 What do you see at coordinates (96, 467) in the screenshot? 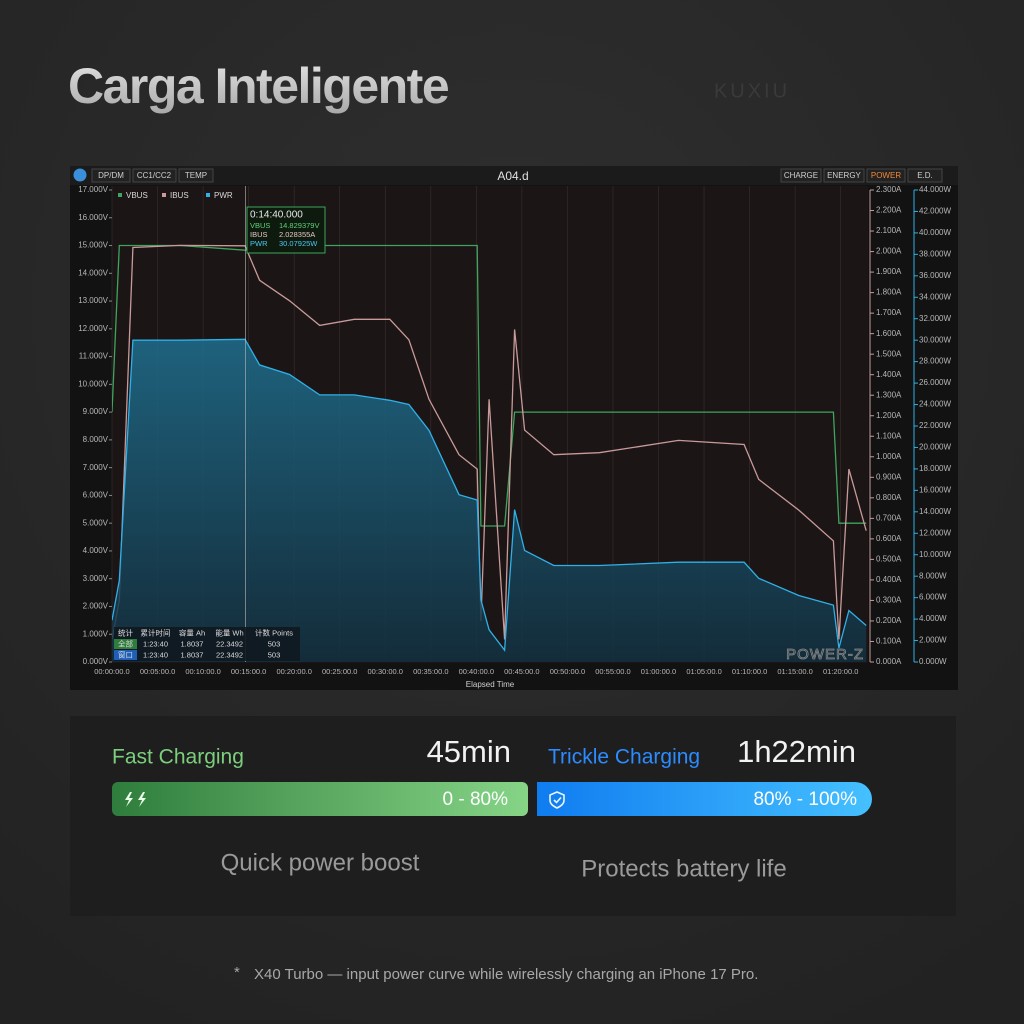
I see `y-tick-label: 7.000V` at bounding box center [96, 467].